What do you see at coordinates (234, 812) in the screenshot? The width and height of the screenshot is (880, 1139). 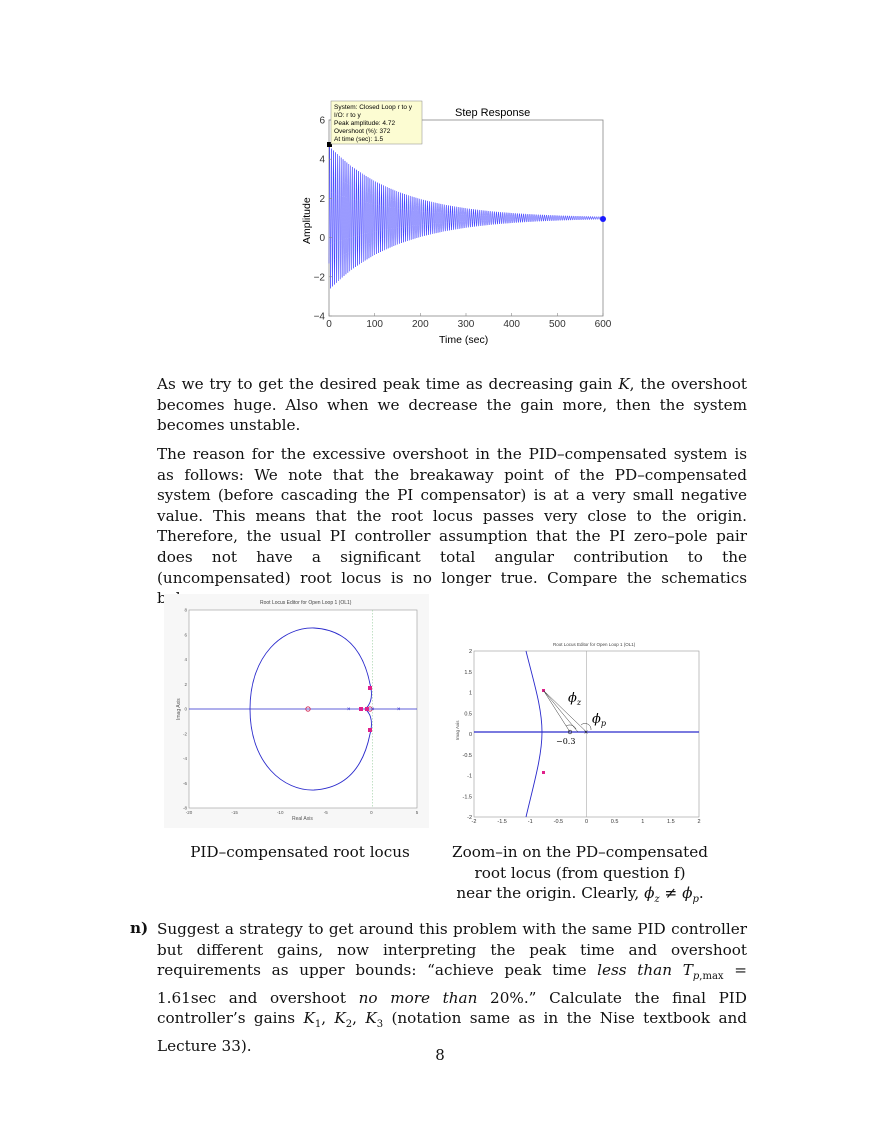 I see `rl-big-xtick-label: -15` at bounding box center [234, 812].